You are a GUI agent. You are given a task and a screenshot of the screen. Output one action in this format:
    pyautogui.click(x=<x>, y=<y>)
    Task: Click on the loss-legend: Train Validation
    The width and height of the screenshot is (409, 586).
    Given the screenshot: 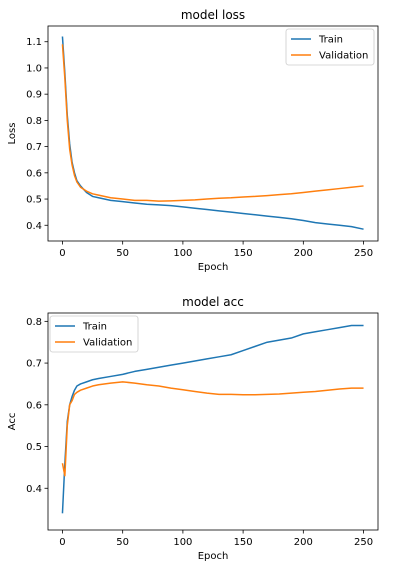 What is the action you would take?
    pyautogui.click(x=330, y=47)
    